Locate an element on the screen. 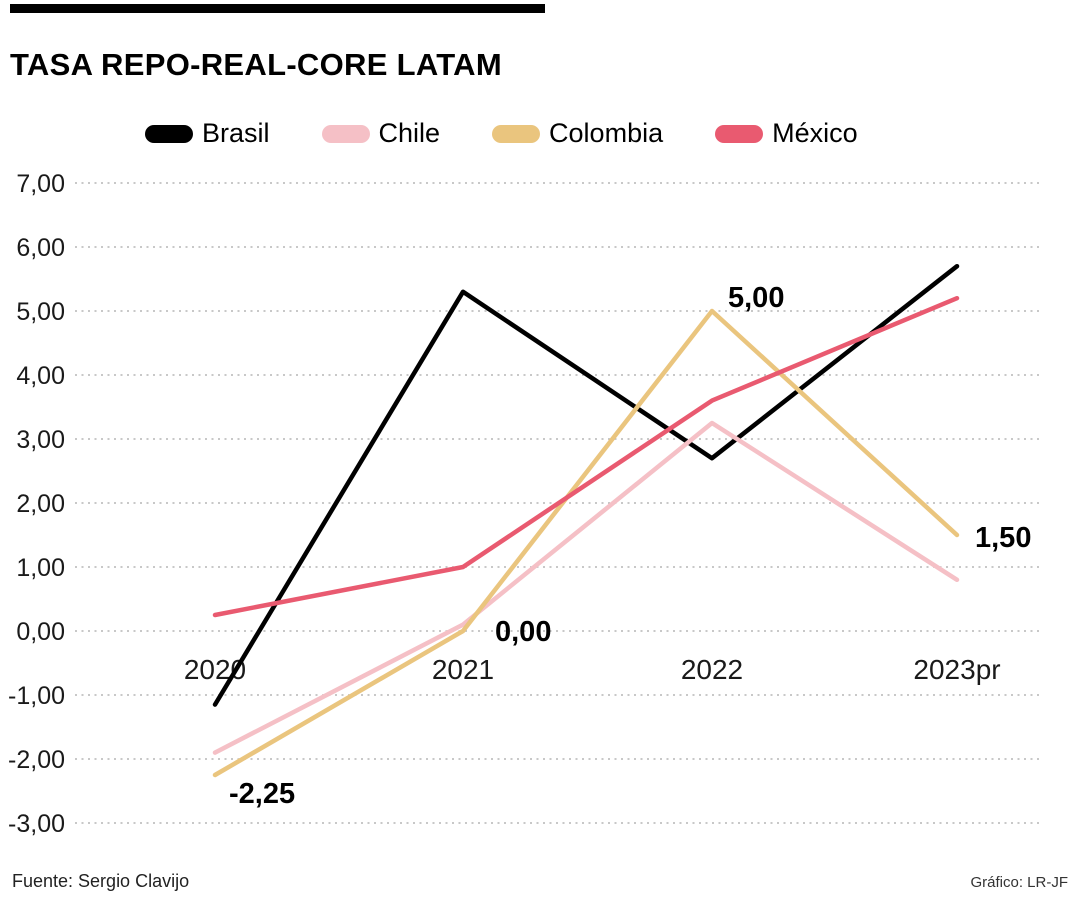 The height and width of the screenshot is (900, 1080). y-axis-tick-label: -1,00 is located at coordinates (36, 696).